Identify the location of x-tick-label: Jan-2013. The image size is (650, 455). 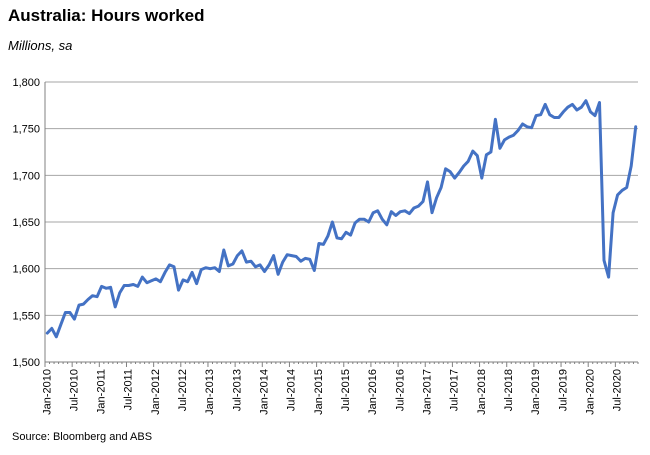
(210, 392).